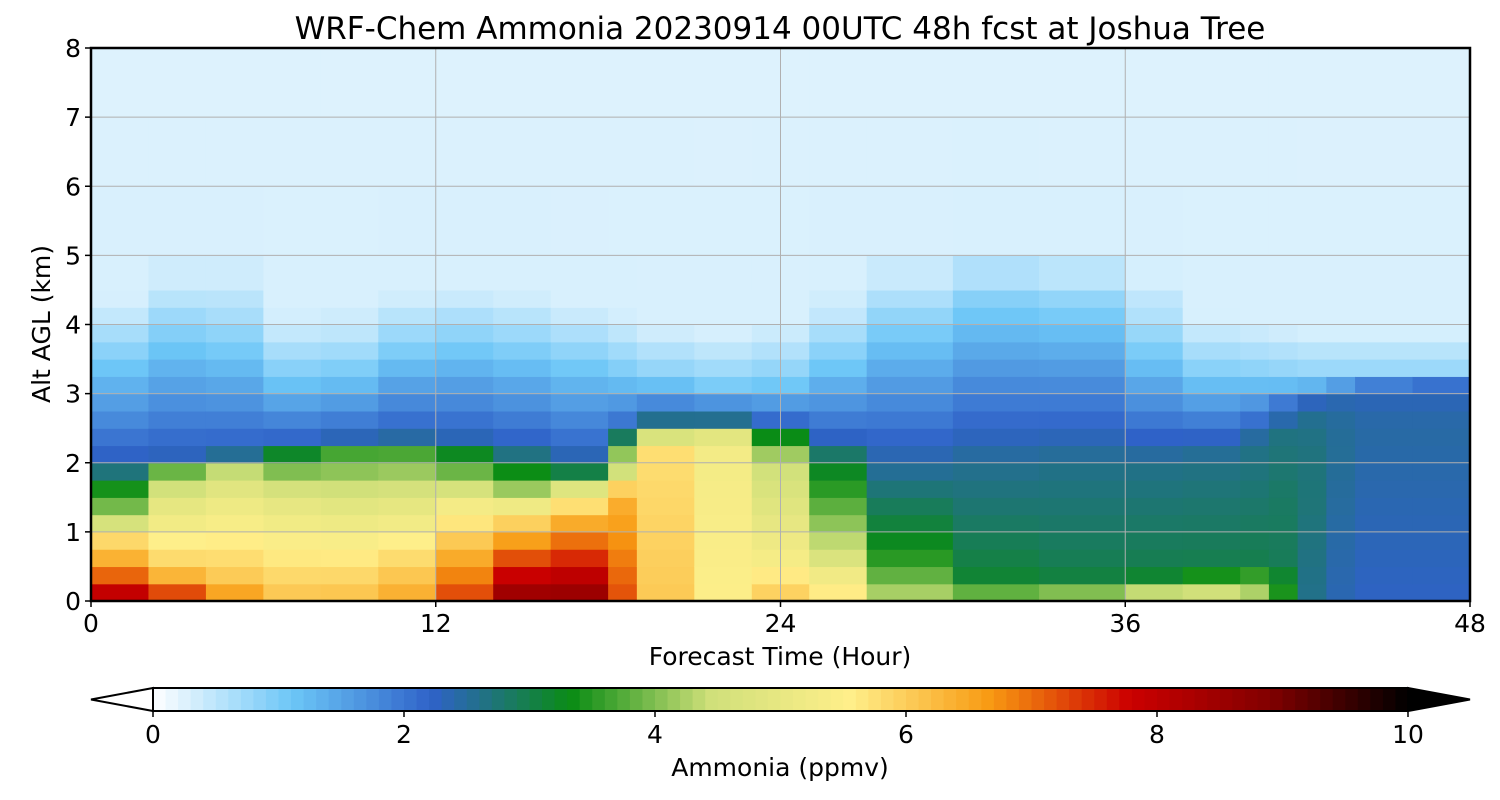  I want to click on colorbar-tick-layer: 0 2 4 6 8 10, so click(784, 730).